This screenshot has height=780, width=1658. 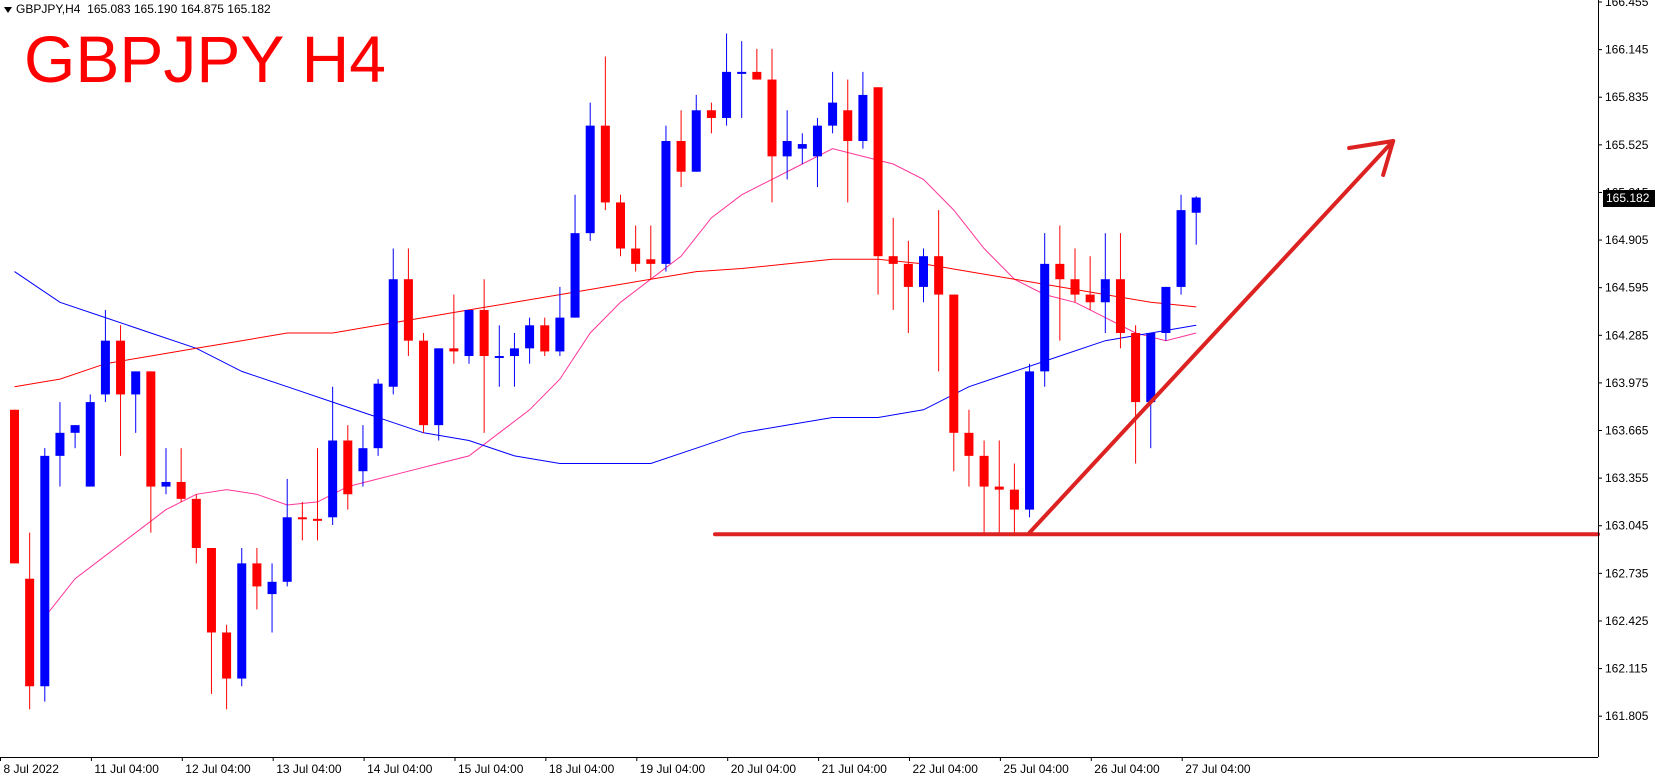 I want to click on y-tick-label: 162.115, so click(x=1626, y=669).